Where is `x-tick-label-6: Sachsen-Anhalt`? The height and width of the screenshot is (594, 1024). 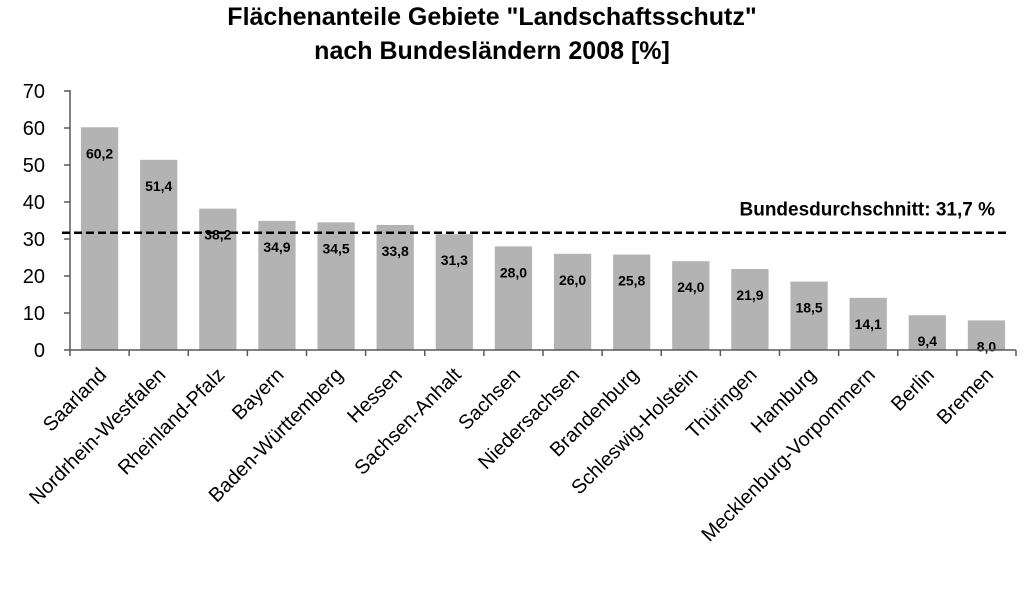 x-tick-label-6: Sachsen-Anhalt is located at coordinates (408, 422).